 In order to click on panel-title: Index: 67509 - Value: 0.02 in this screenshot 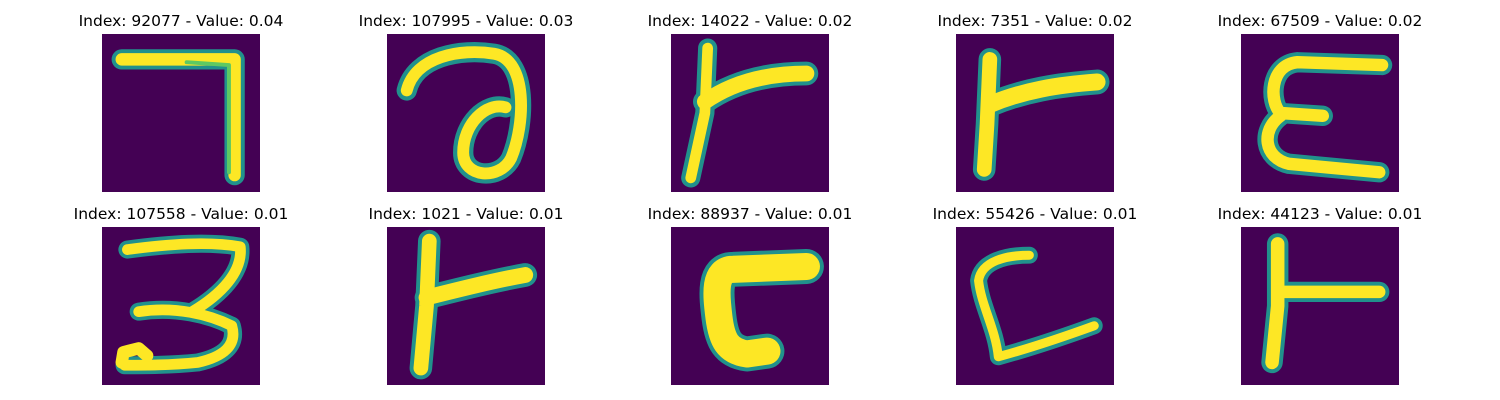, I will do `click(1320, 21)`.